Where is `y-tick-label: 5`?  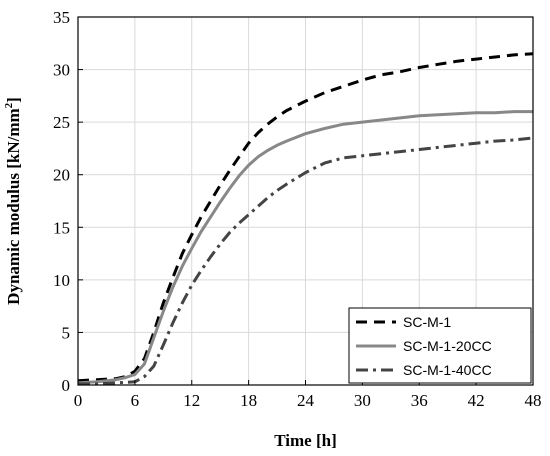 y-tick-label: 5 is located at coordinates (66, 332).